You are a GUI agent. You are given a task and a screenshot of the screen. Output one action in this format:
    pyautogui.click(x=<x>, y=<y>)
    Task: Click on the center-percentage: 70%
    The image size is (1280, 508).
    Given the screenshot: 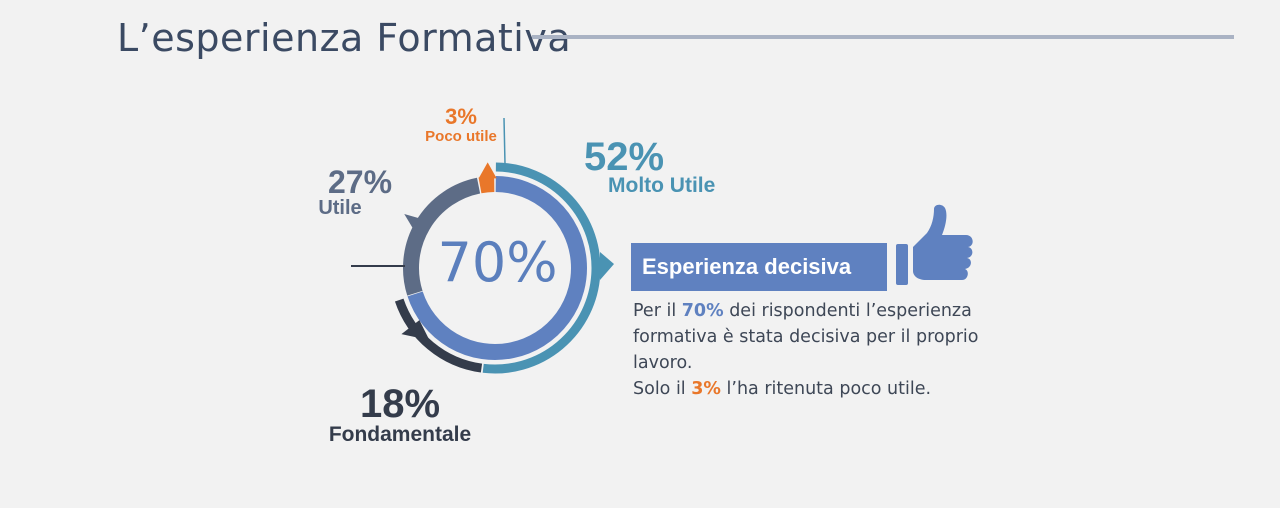 What is the action you would take?
    pyautogui.click(x=497, y=262)
    